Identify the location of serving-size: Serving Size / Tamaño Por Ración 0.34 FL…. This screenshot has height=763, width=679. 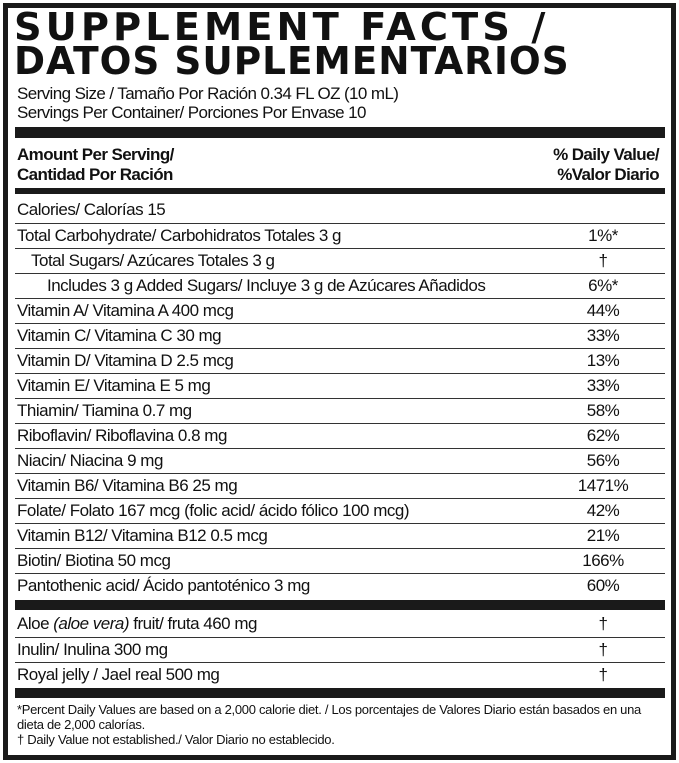
(208, 93).